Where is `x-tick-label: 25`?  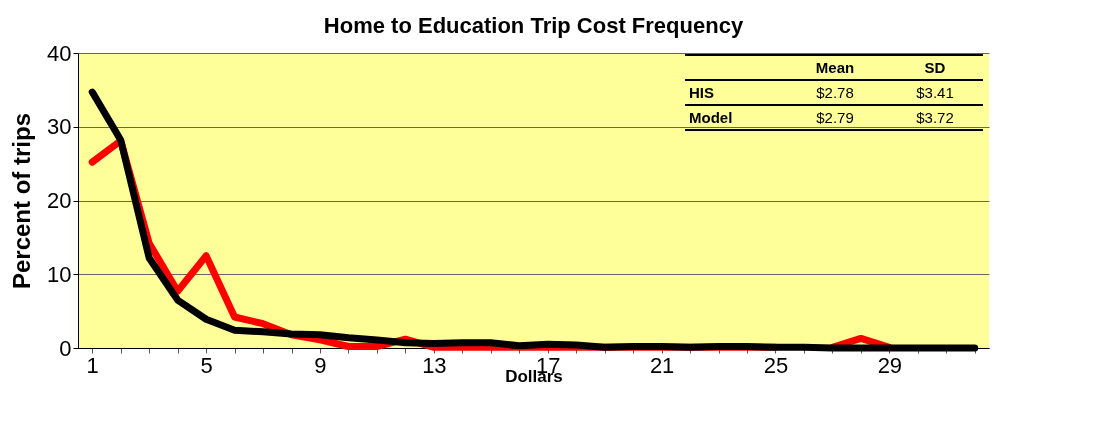
x-tick-label: 25 is located at coordinates (776, 365).